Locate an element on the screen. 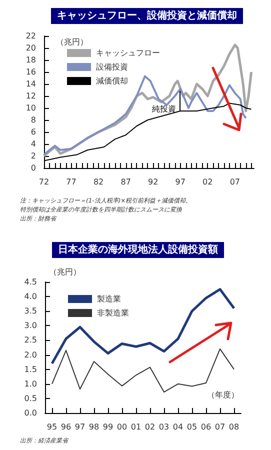 The height and width of the screenshot is (450, 271). x-tick-label: 95 is located at coordinates (52, 427).